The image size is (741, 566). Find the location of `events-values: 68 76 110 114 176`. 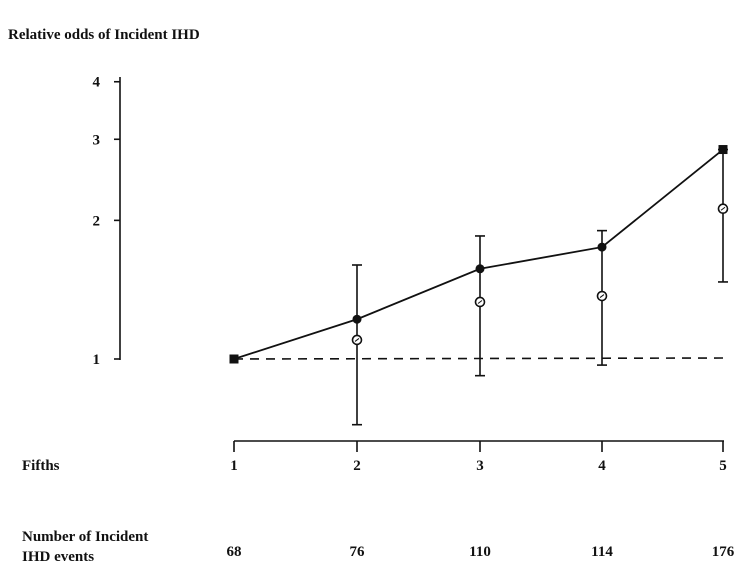

events-values: 68 76 110 114 176 is located at coordinates (481, 552).